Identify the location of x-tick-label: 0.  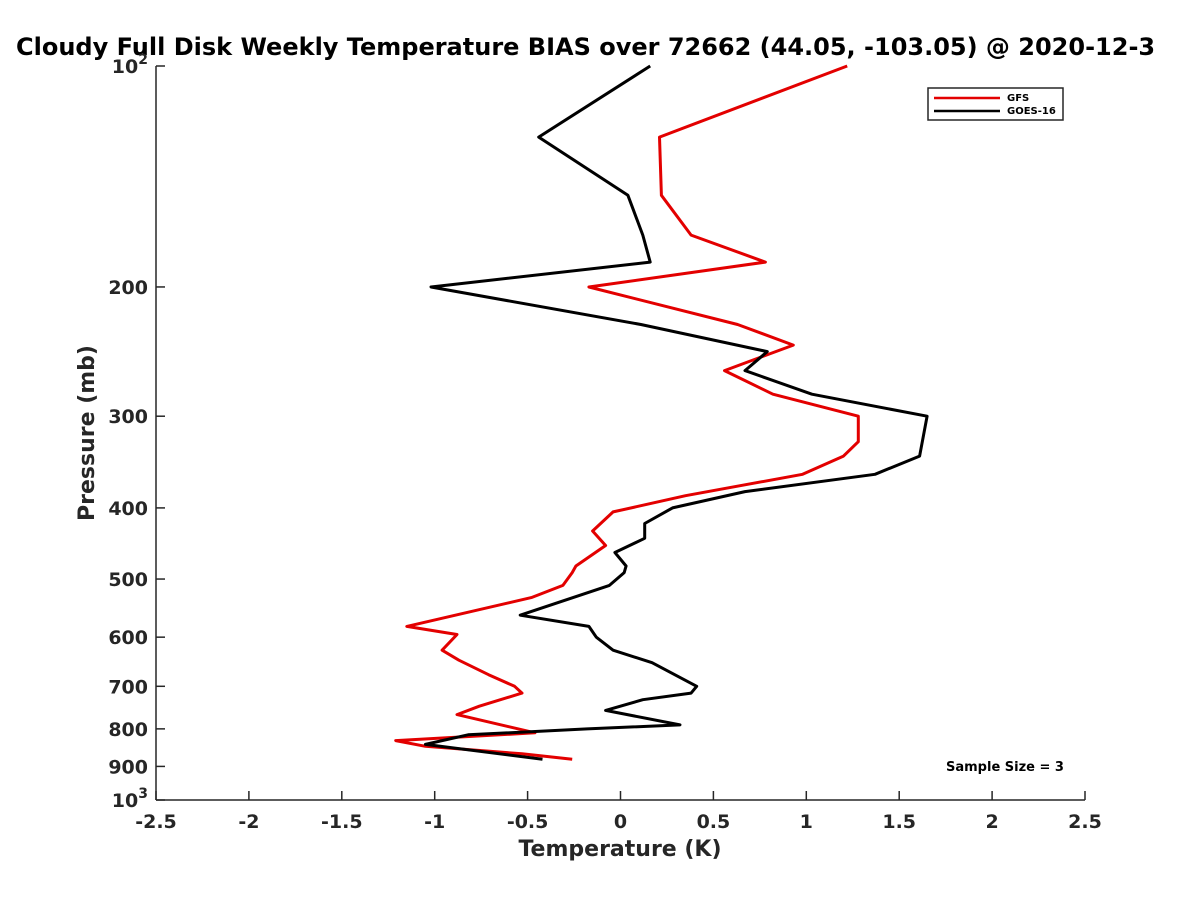
(620, 822).